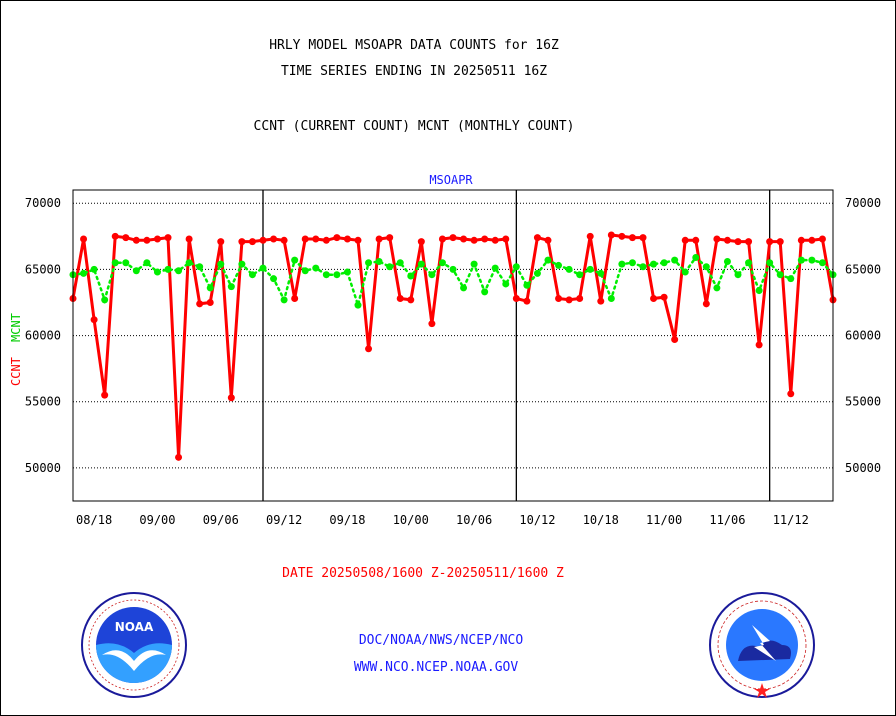 This screenshot has height=716, width=896. Describe the element at coordinates (43, 468) in the screenshot. I see `y-tick-label-left: 50000` at that location.